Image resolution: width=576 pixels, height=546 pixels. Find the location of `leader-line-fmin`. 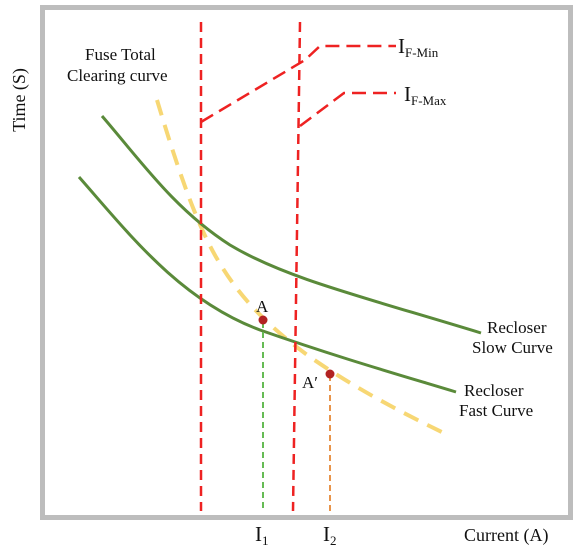

leader-line-fmin is located at coordinates (298, 84).